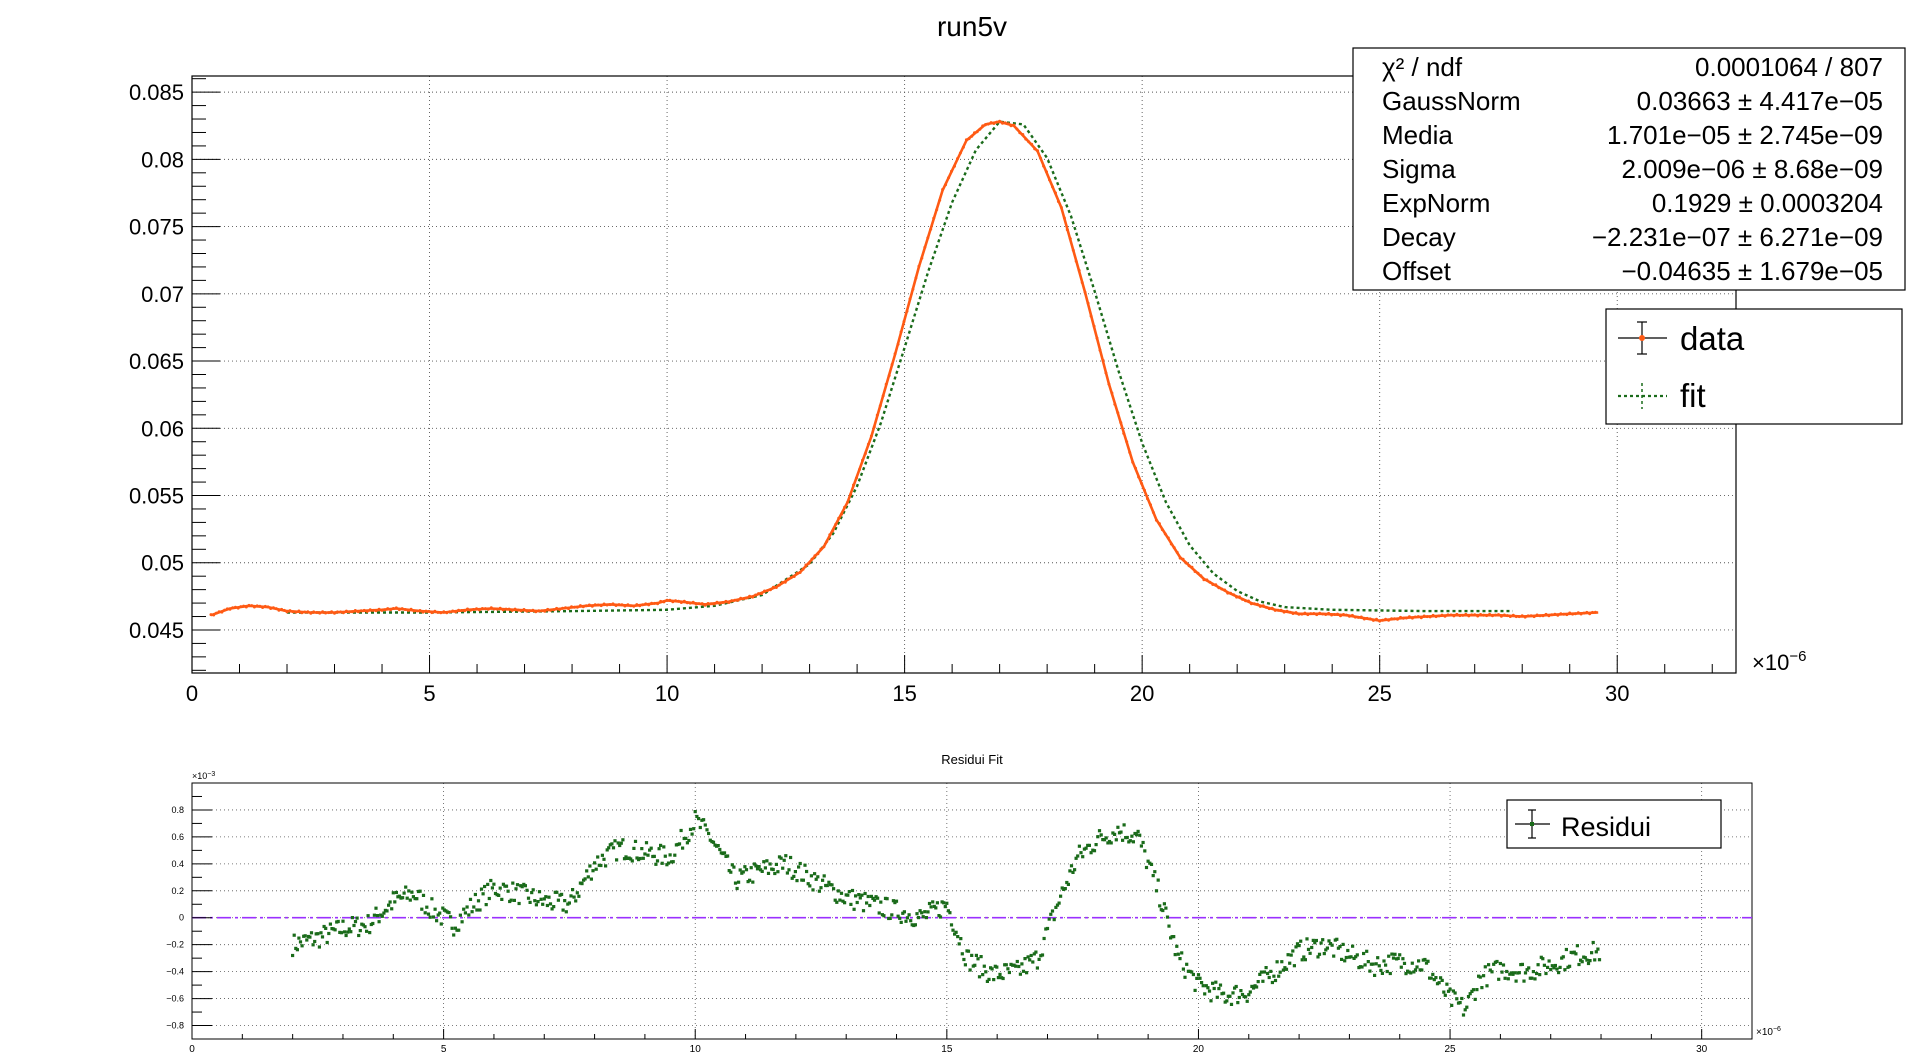  Describe the element at coordinates (1532, 824) in the screenshot. I see `legend-residui-marker` at that location.